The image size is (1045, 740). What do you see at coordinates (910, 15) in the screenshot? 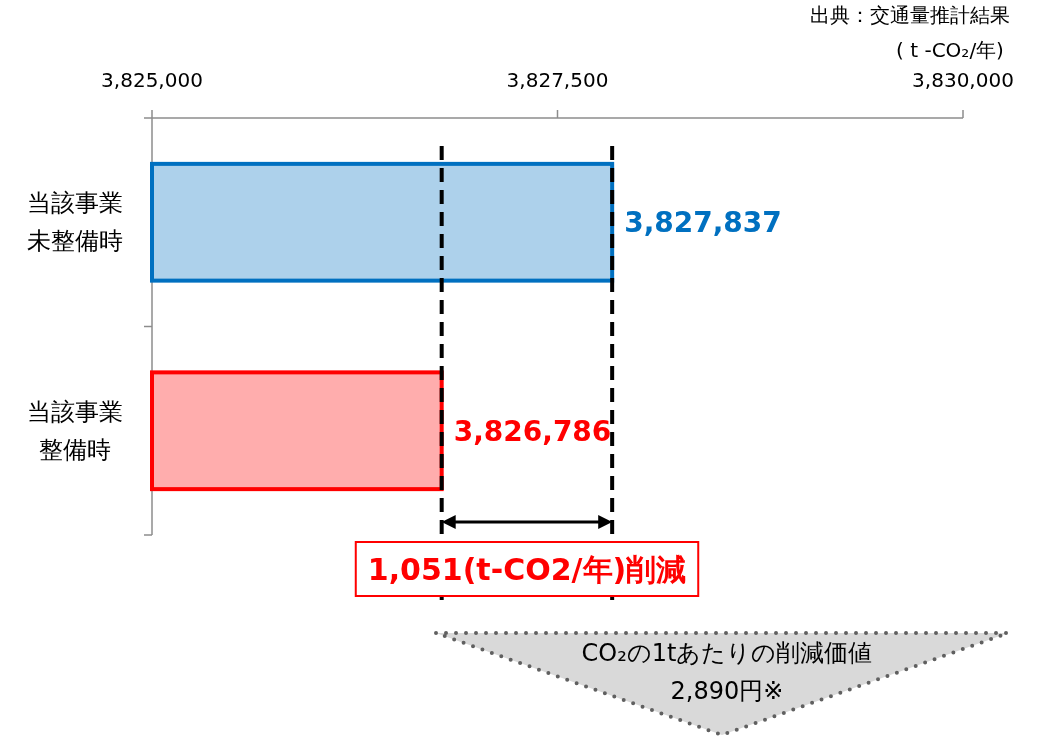
I see `source-note: 出典：交通量推計結果` at bounding box center [910, 15].